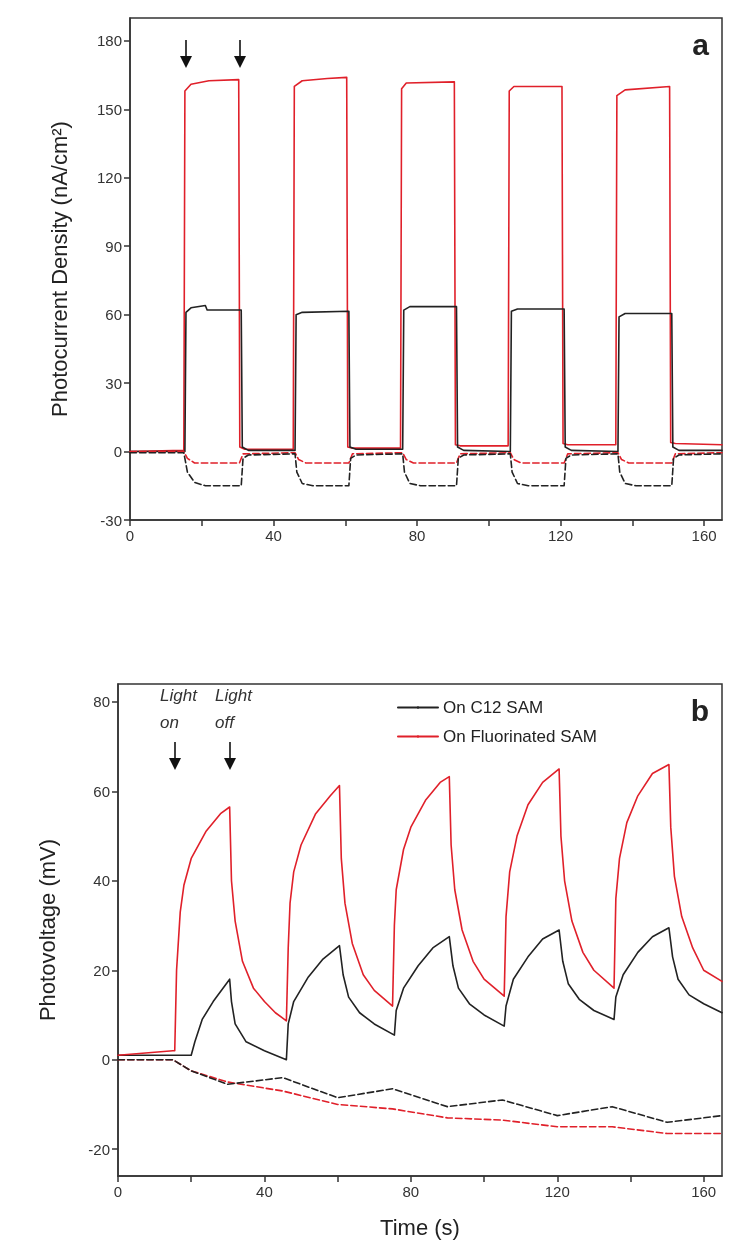  I want to click on legend-label: On Fluorinated SAM, so click(519, 736).